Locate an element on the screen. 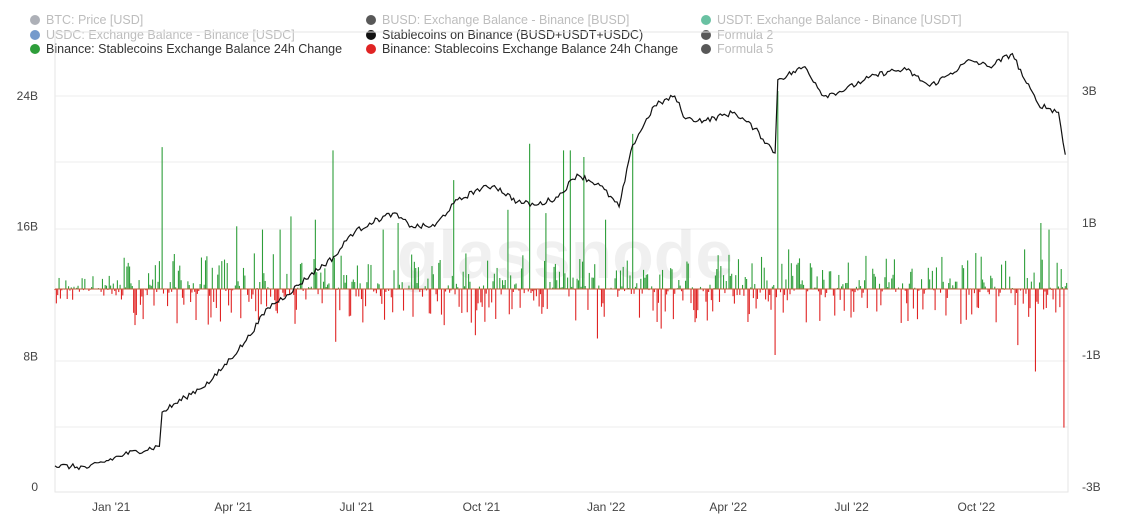  x-tick-label: Jan '21 is located at coordinates (111, 507).